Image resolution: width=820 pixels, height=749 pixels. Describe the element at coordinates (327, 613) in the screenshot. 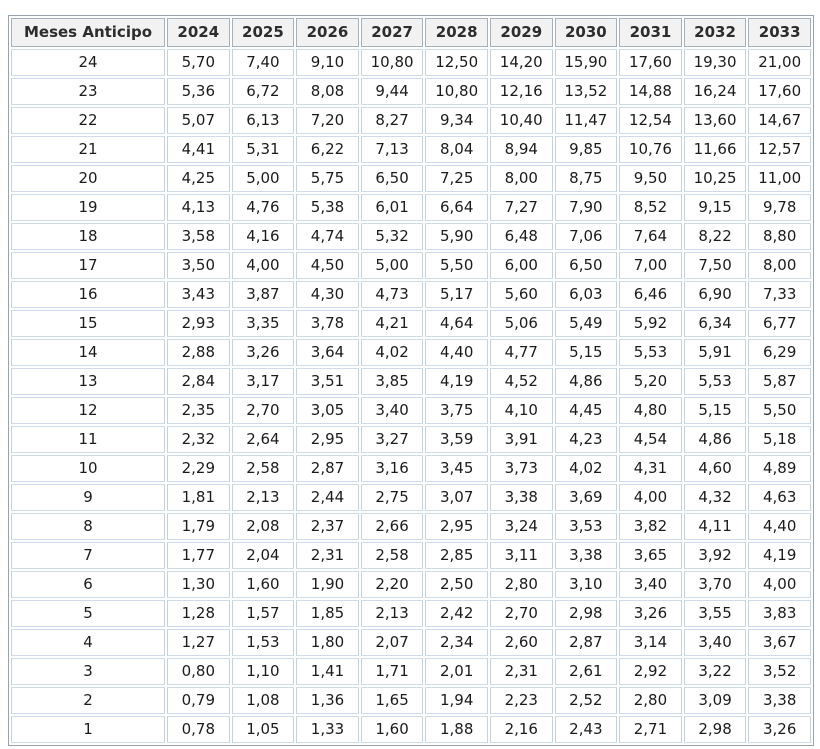

I see `value-cell: 1,85` at that location.